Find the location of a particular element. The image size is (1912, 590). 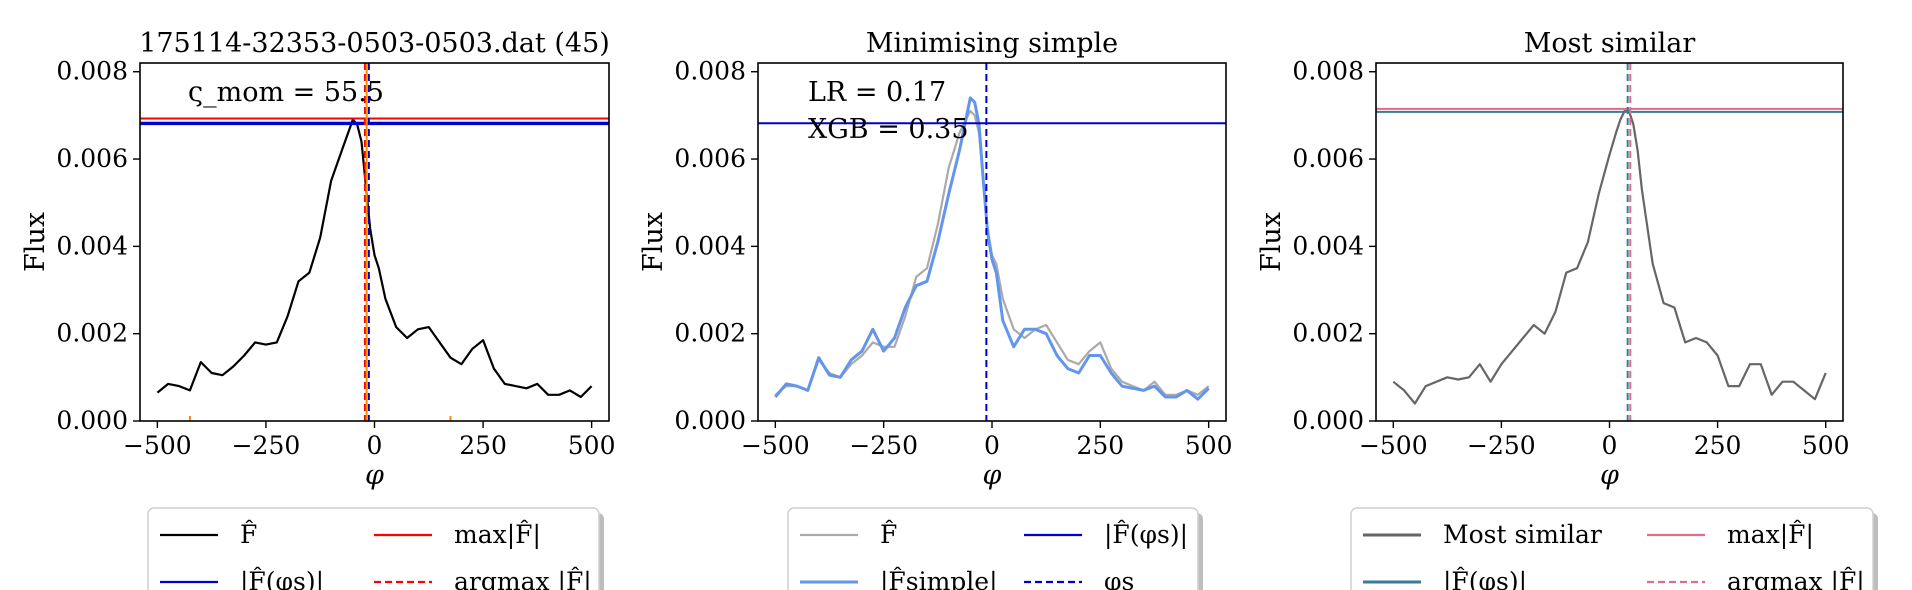

legend-label: φs is located at coordinates (1119, 578).